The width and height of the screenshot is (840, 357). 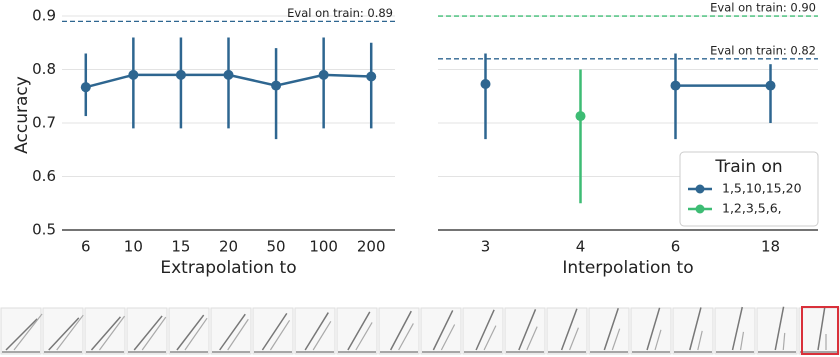 I want to click on x-tick-label: 4, so click(x=581, y=247).